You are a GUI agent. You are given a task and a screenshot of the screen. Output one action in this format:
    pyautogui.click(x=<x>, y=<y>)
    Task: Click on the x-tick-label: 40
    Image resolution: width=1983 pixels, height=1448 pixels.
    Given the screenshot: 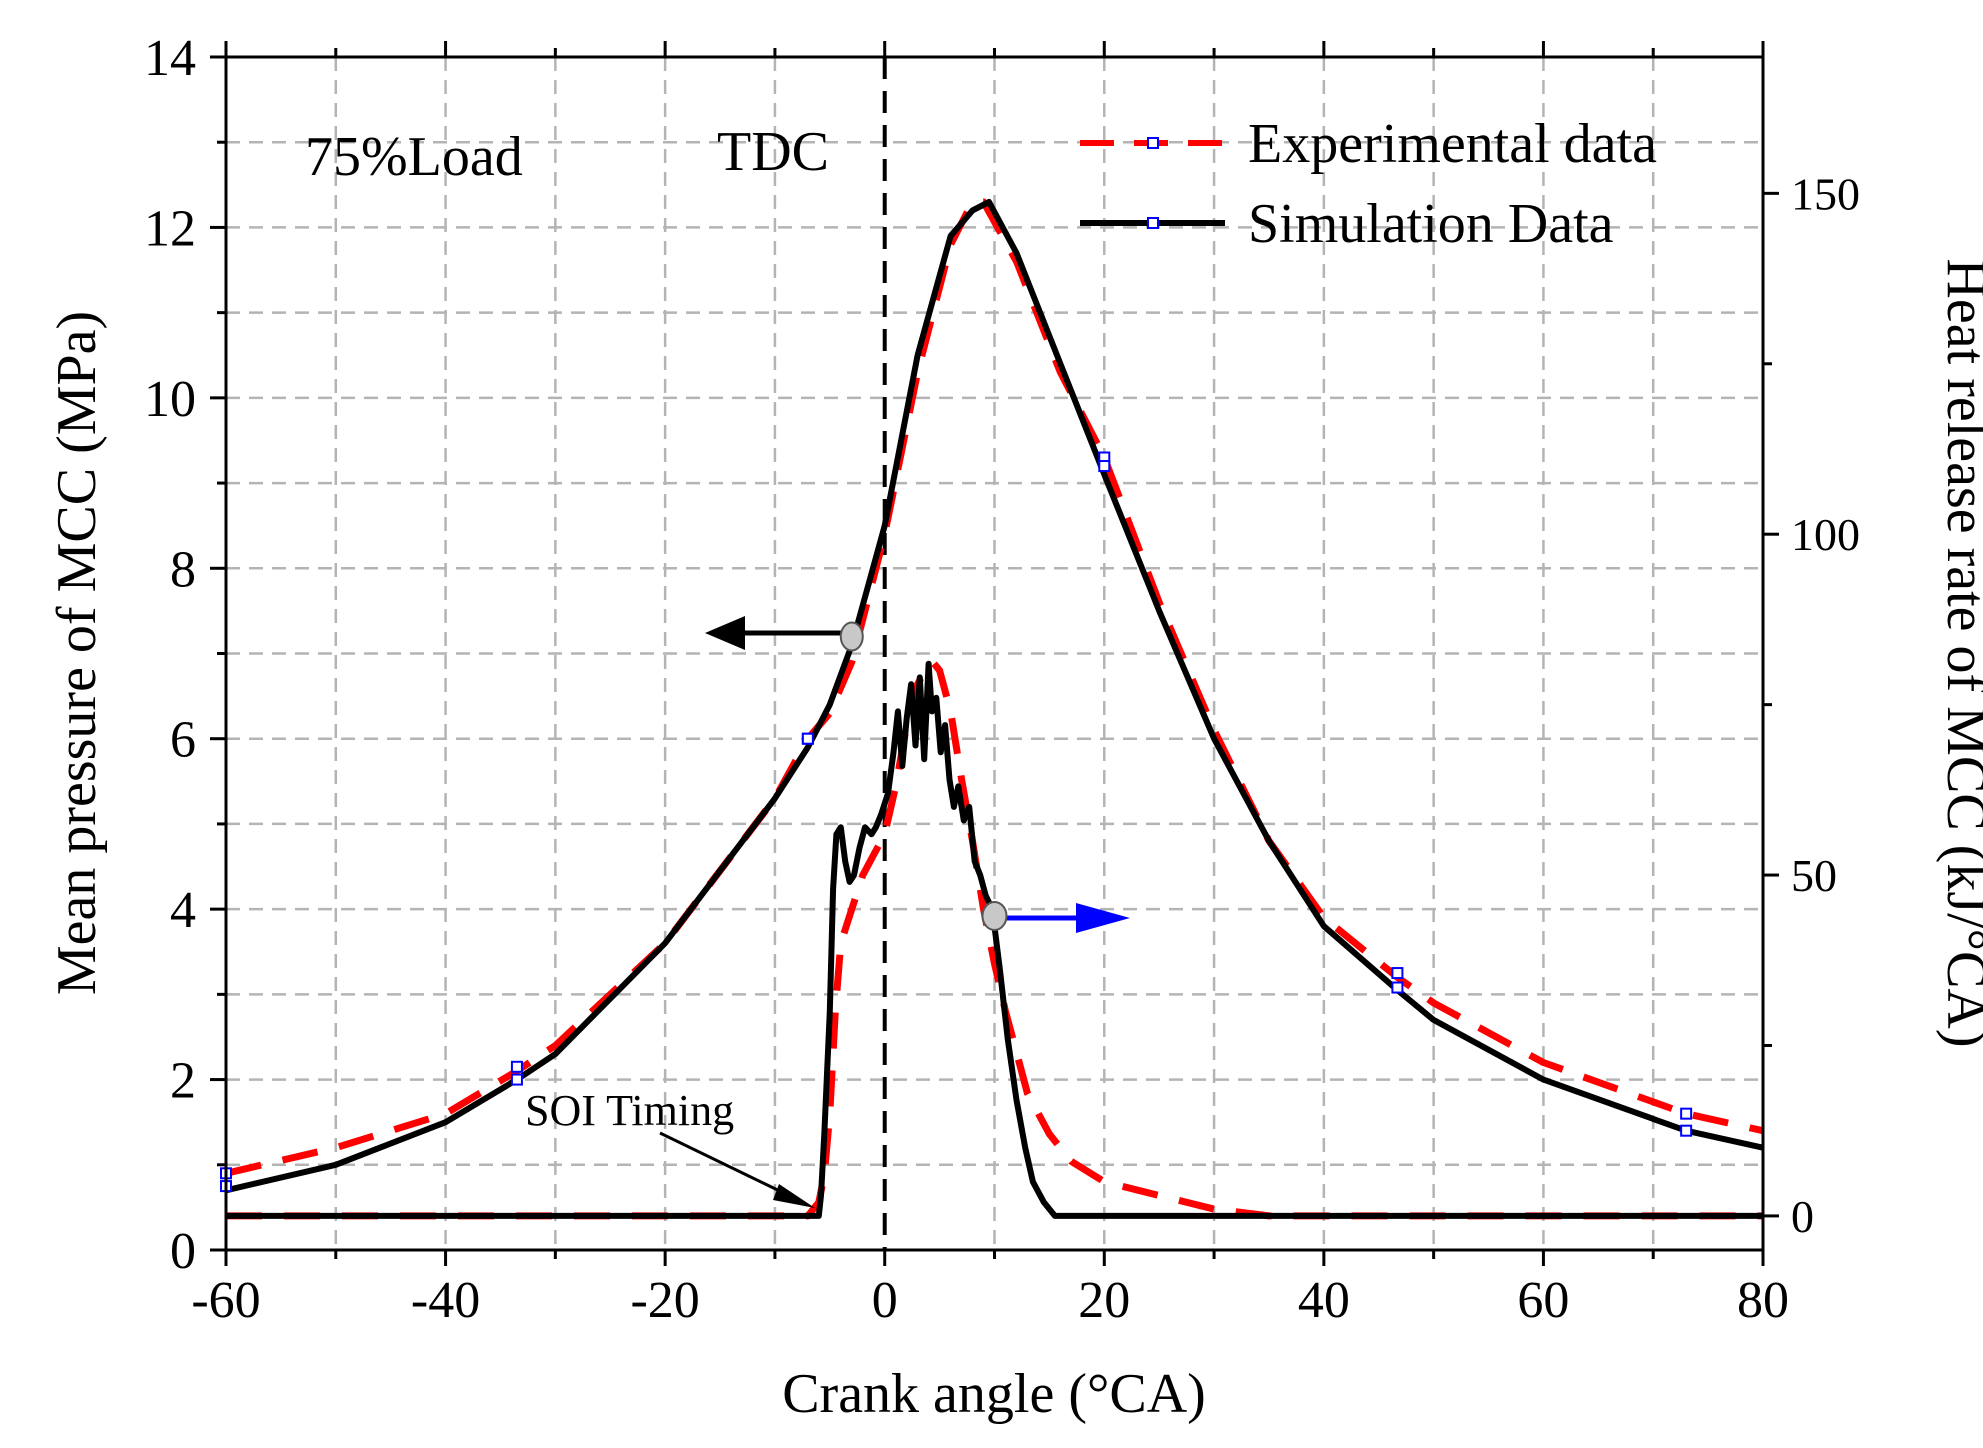 What is the action you would take?
    pyautogui.click(x=1324, y=1300)
    